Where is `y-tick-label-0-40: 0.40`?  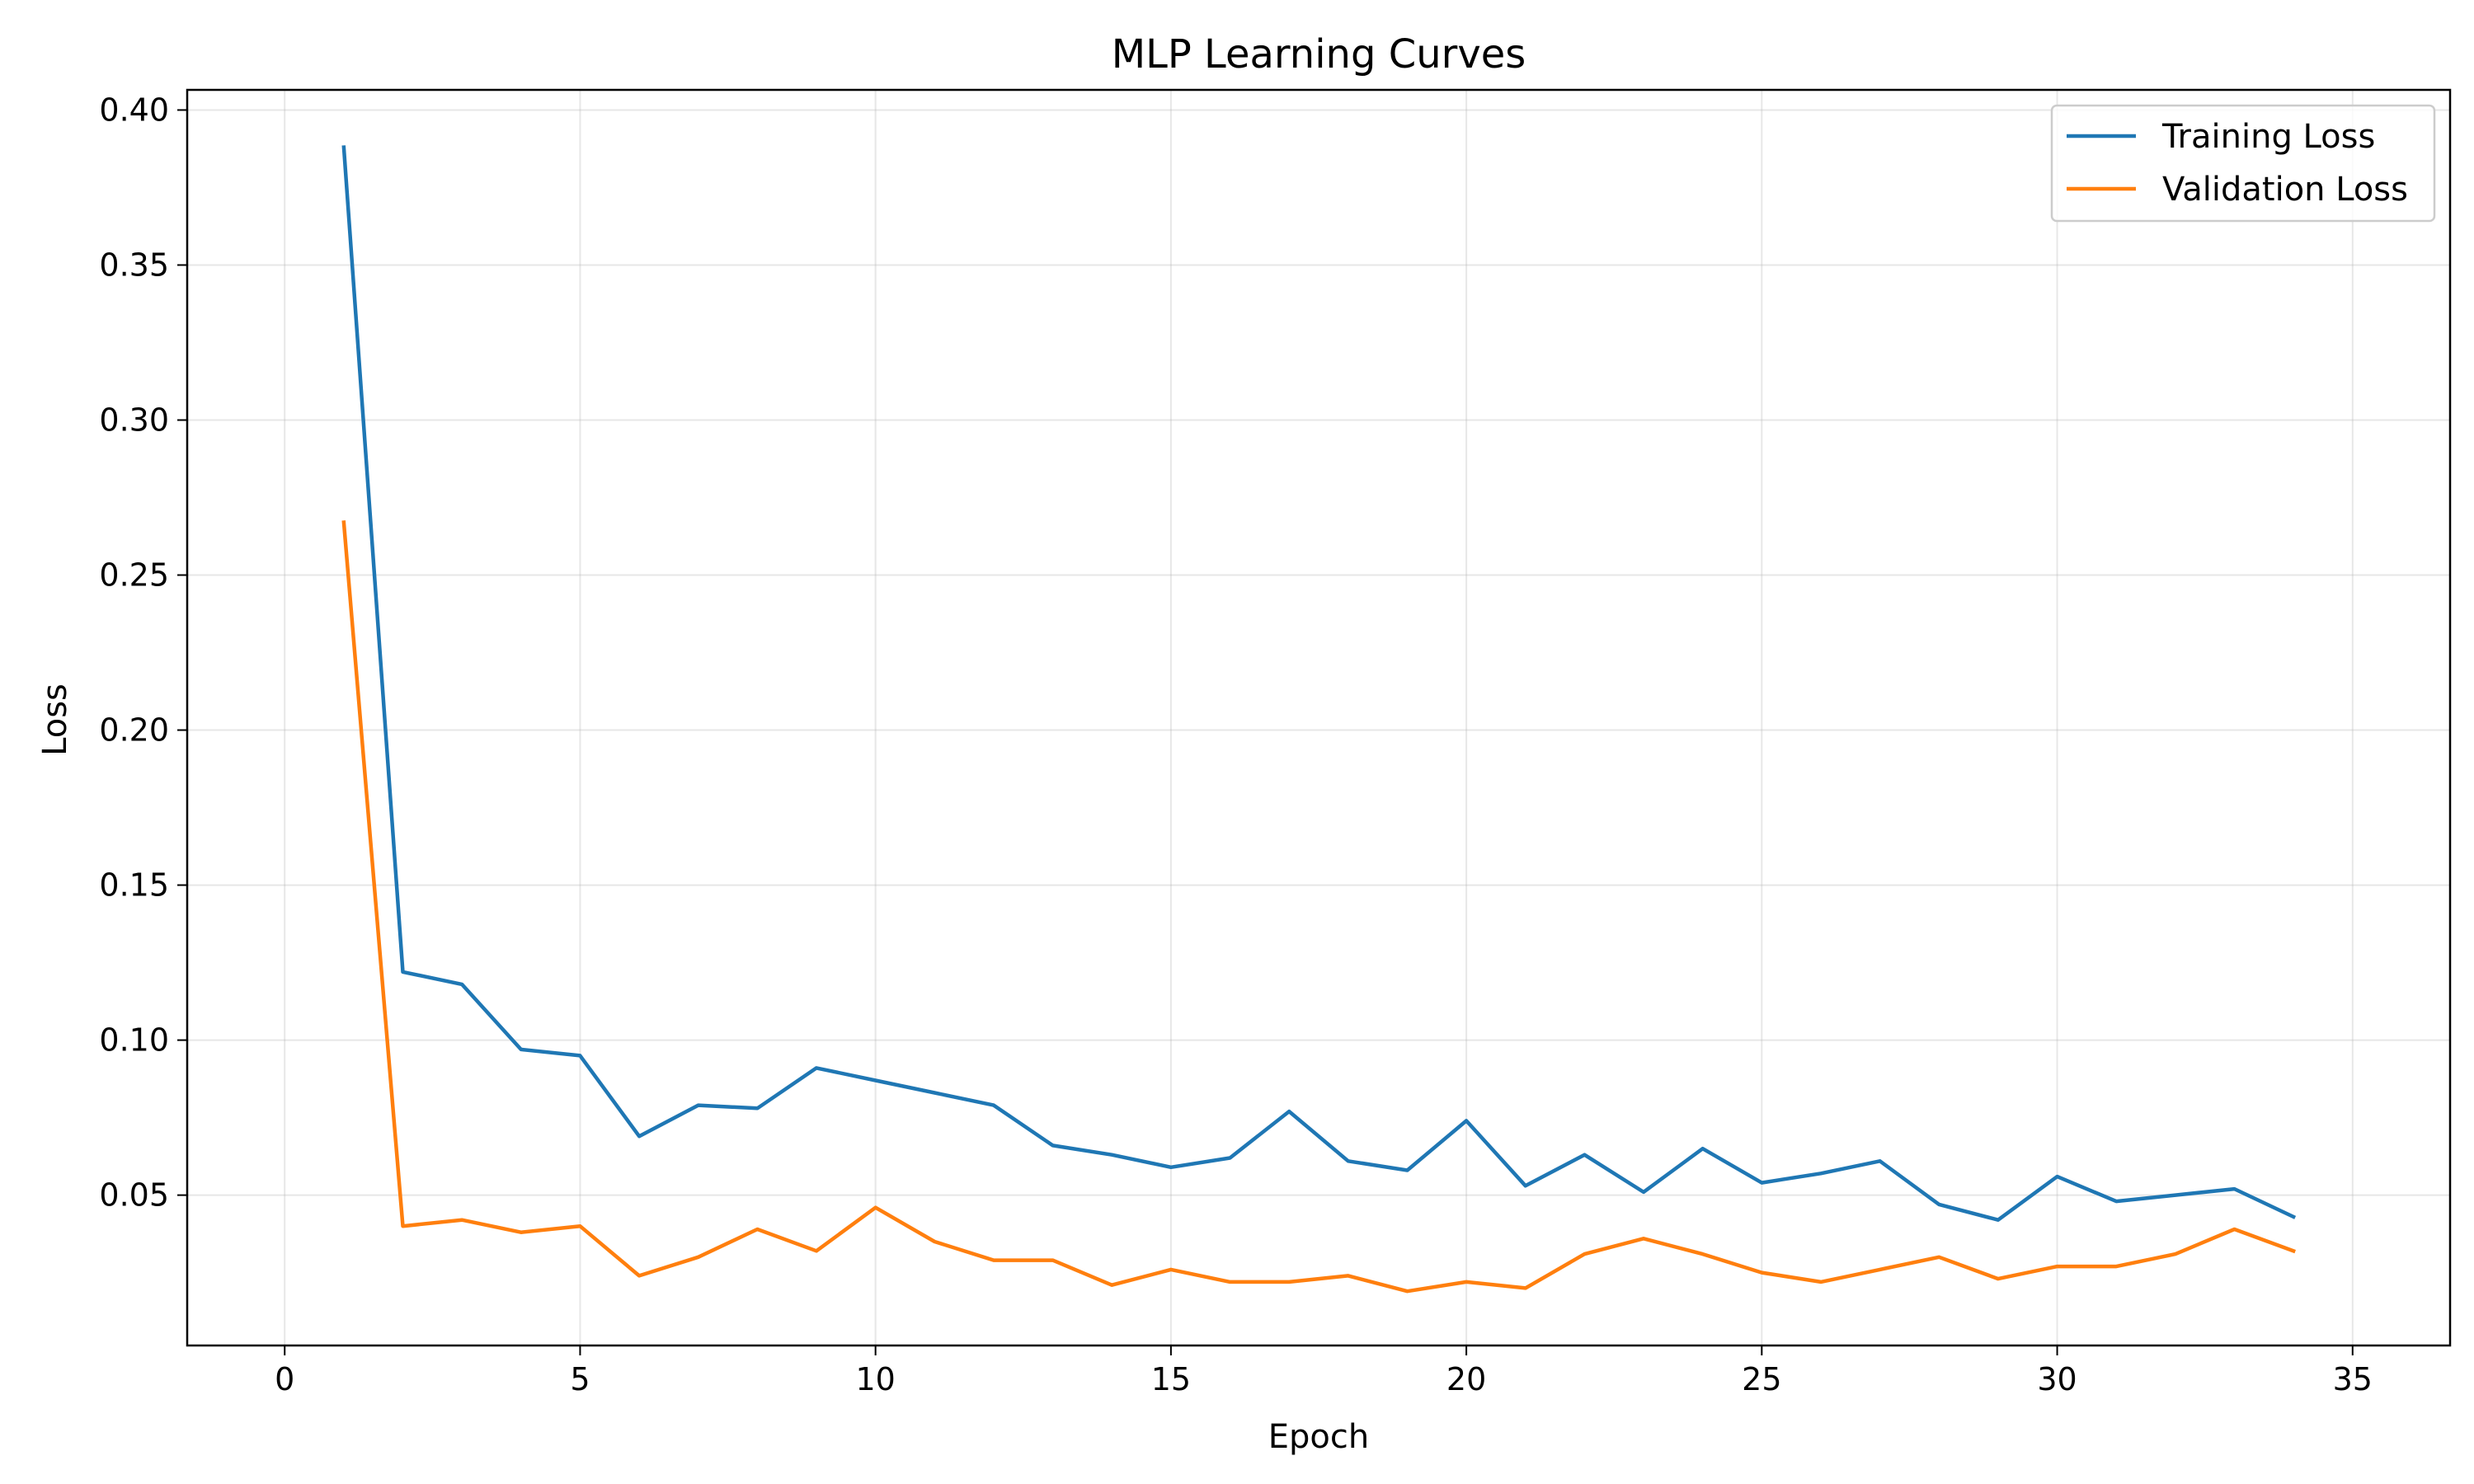
y-tick-label-0-40: 0.40 is located at coordinates (134, 110).